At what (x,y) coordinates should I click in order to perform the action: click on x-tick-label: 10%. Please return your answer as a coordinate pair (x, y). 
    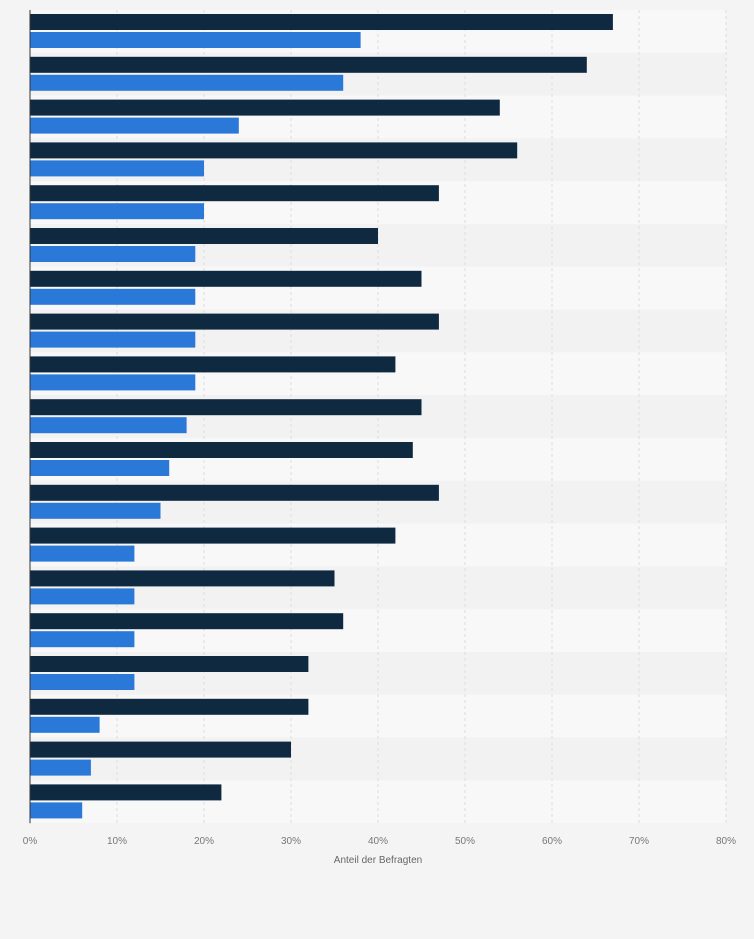
    Looking at the image, I should click on (117, 841).